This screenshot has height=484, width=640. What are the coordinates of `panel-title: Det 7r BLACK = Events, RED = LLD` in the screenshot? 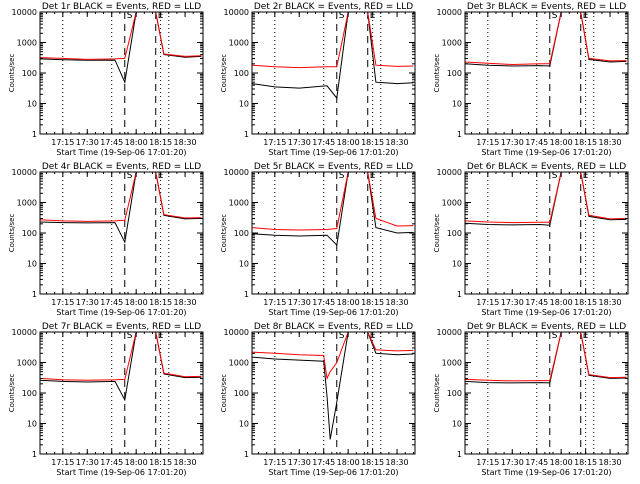 It's located at (121, 327).